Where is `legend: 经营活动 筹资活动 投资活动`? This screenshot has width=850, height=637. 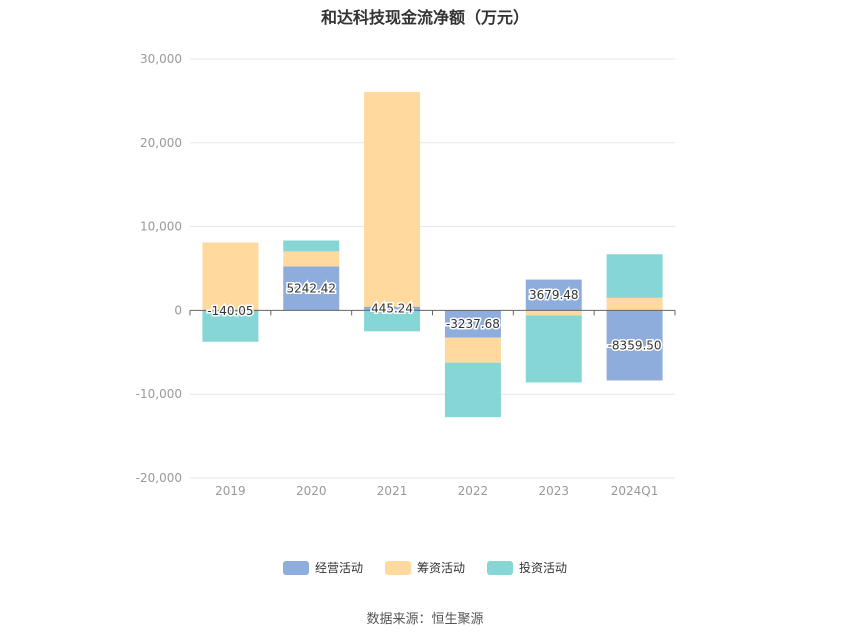
legend: 经营活动 筹资活动 投资活动 is located at coordinates (425, 567).